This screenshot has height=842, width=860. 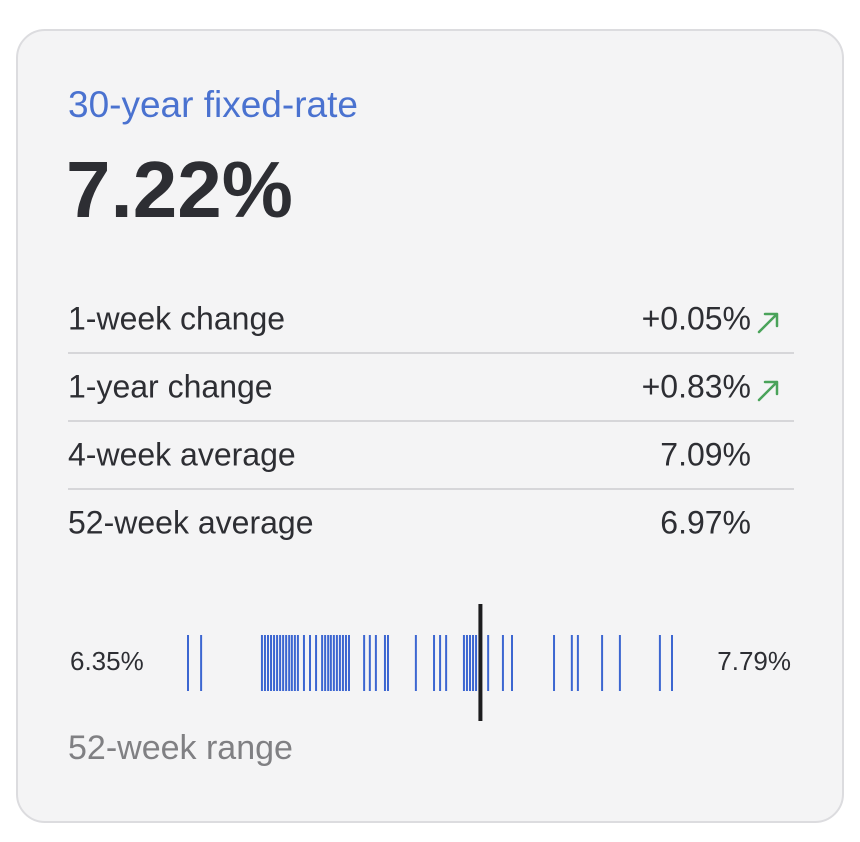 What do you see at coordinates (696, 318) in the screenshot?
I see `stat-value: +0.05%` at bounding box center [696, 318].